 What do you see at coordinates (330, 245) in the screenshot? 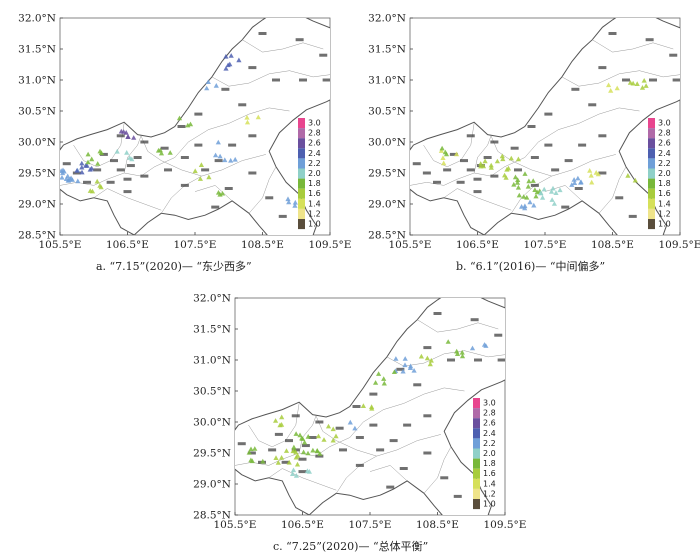
I see `lon-tick-label: 109.5°E` at bounding box center [330, 245].